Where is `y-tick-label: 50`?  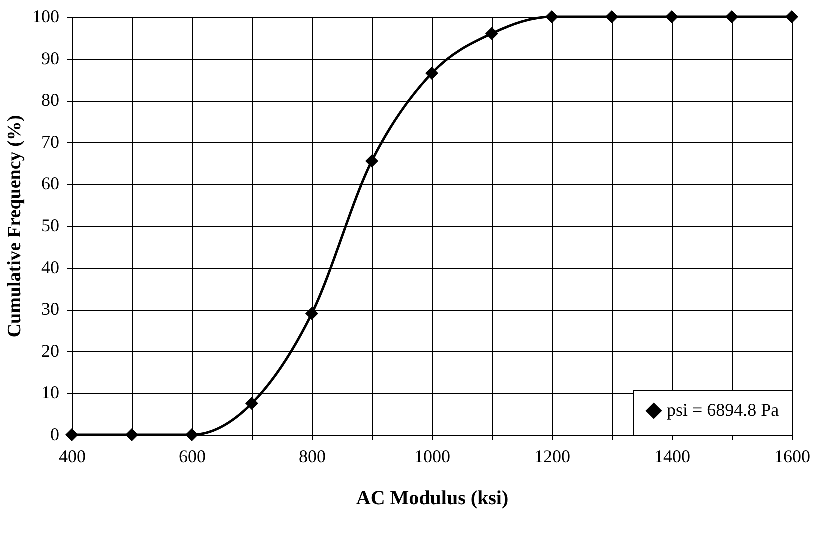
y-tick-label: 50 is located at coordinates (51, 226).